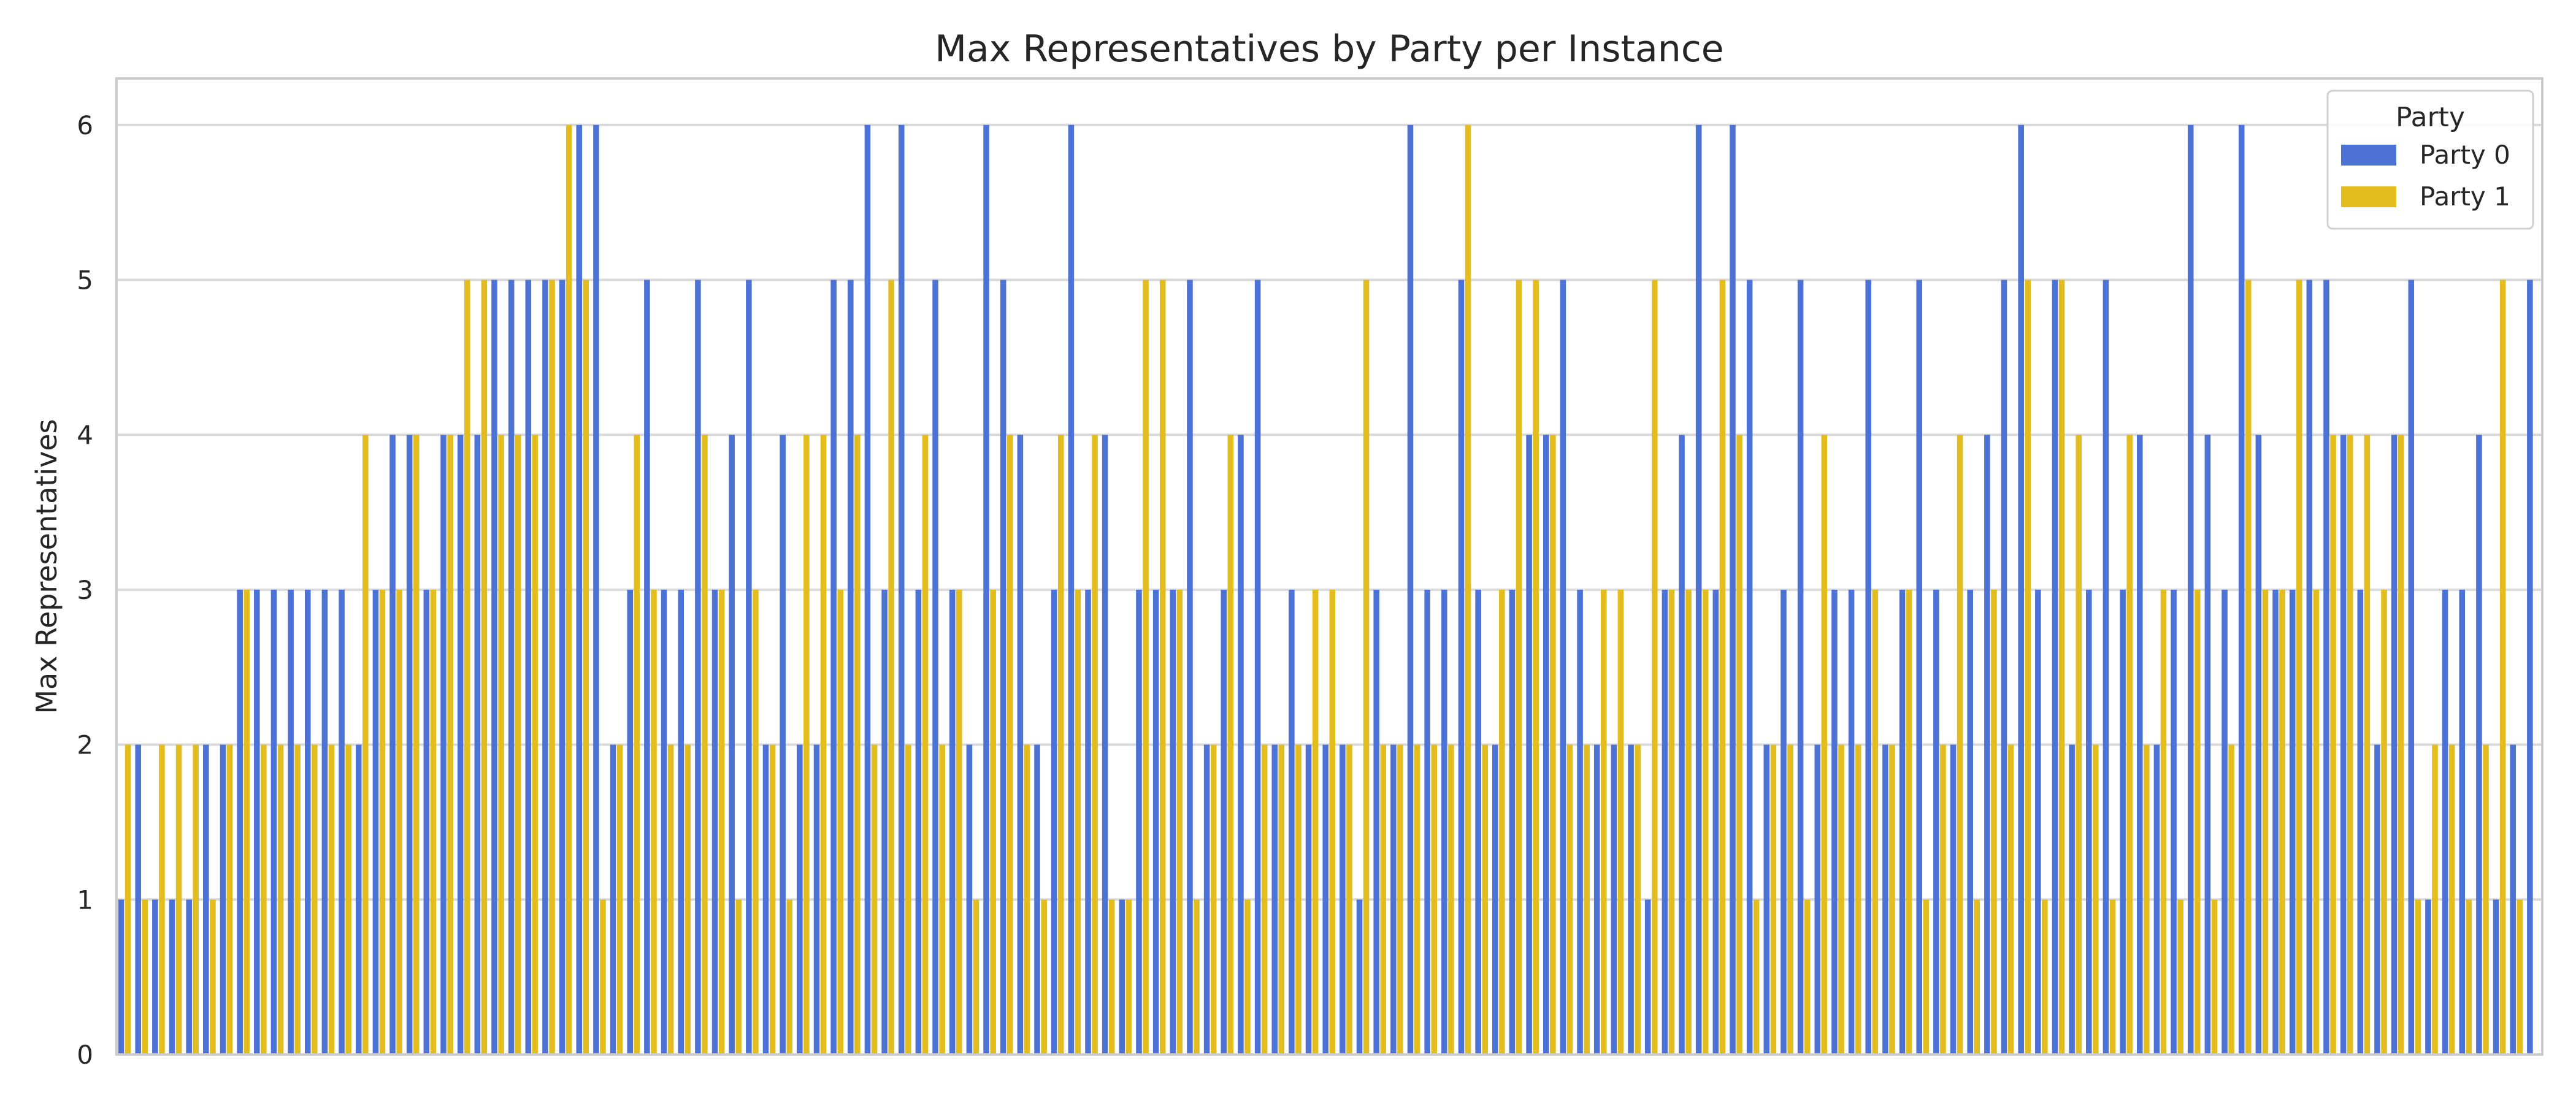  What do you see at coordinates (85, 1055) in the screenshot?
I see `y-tick-label: 0` at bounding box center [85, 1055].